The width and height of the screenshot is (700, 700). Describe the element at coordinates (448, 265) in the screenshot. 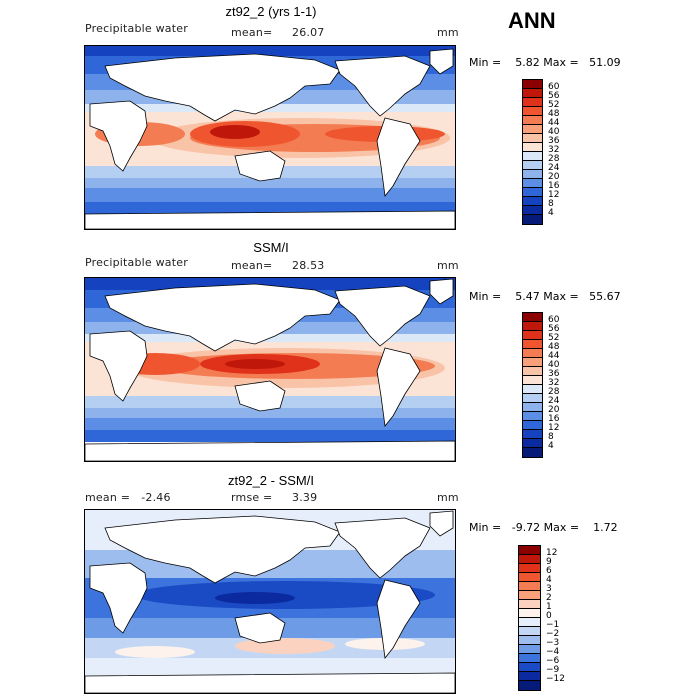

I see `panel-2-units: mm` at that location.